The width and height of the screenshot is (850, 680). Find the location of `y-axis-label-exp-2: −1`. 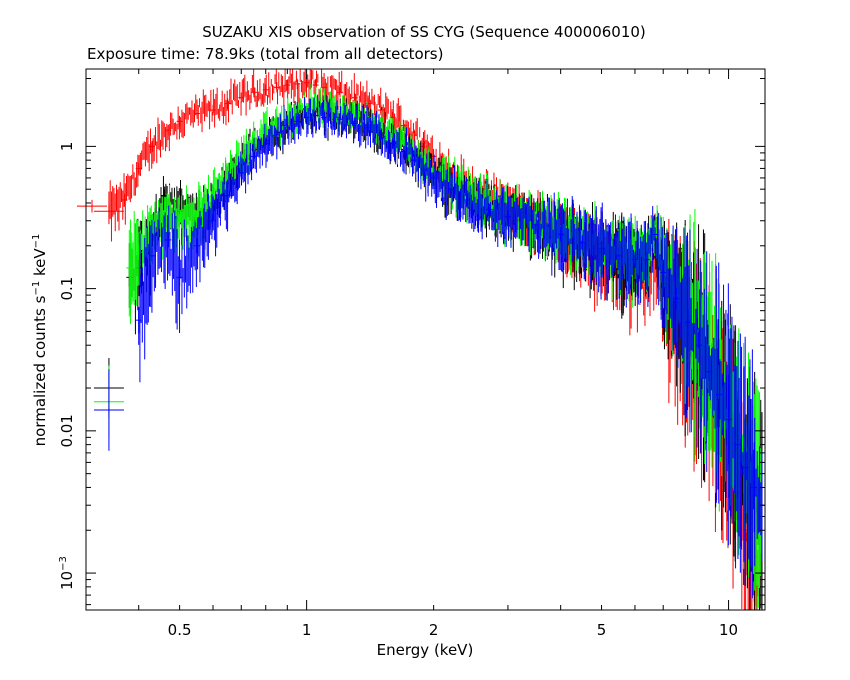

y-axis-label-exp-2: −1 is located at coordinates (36, 241).